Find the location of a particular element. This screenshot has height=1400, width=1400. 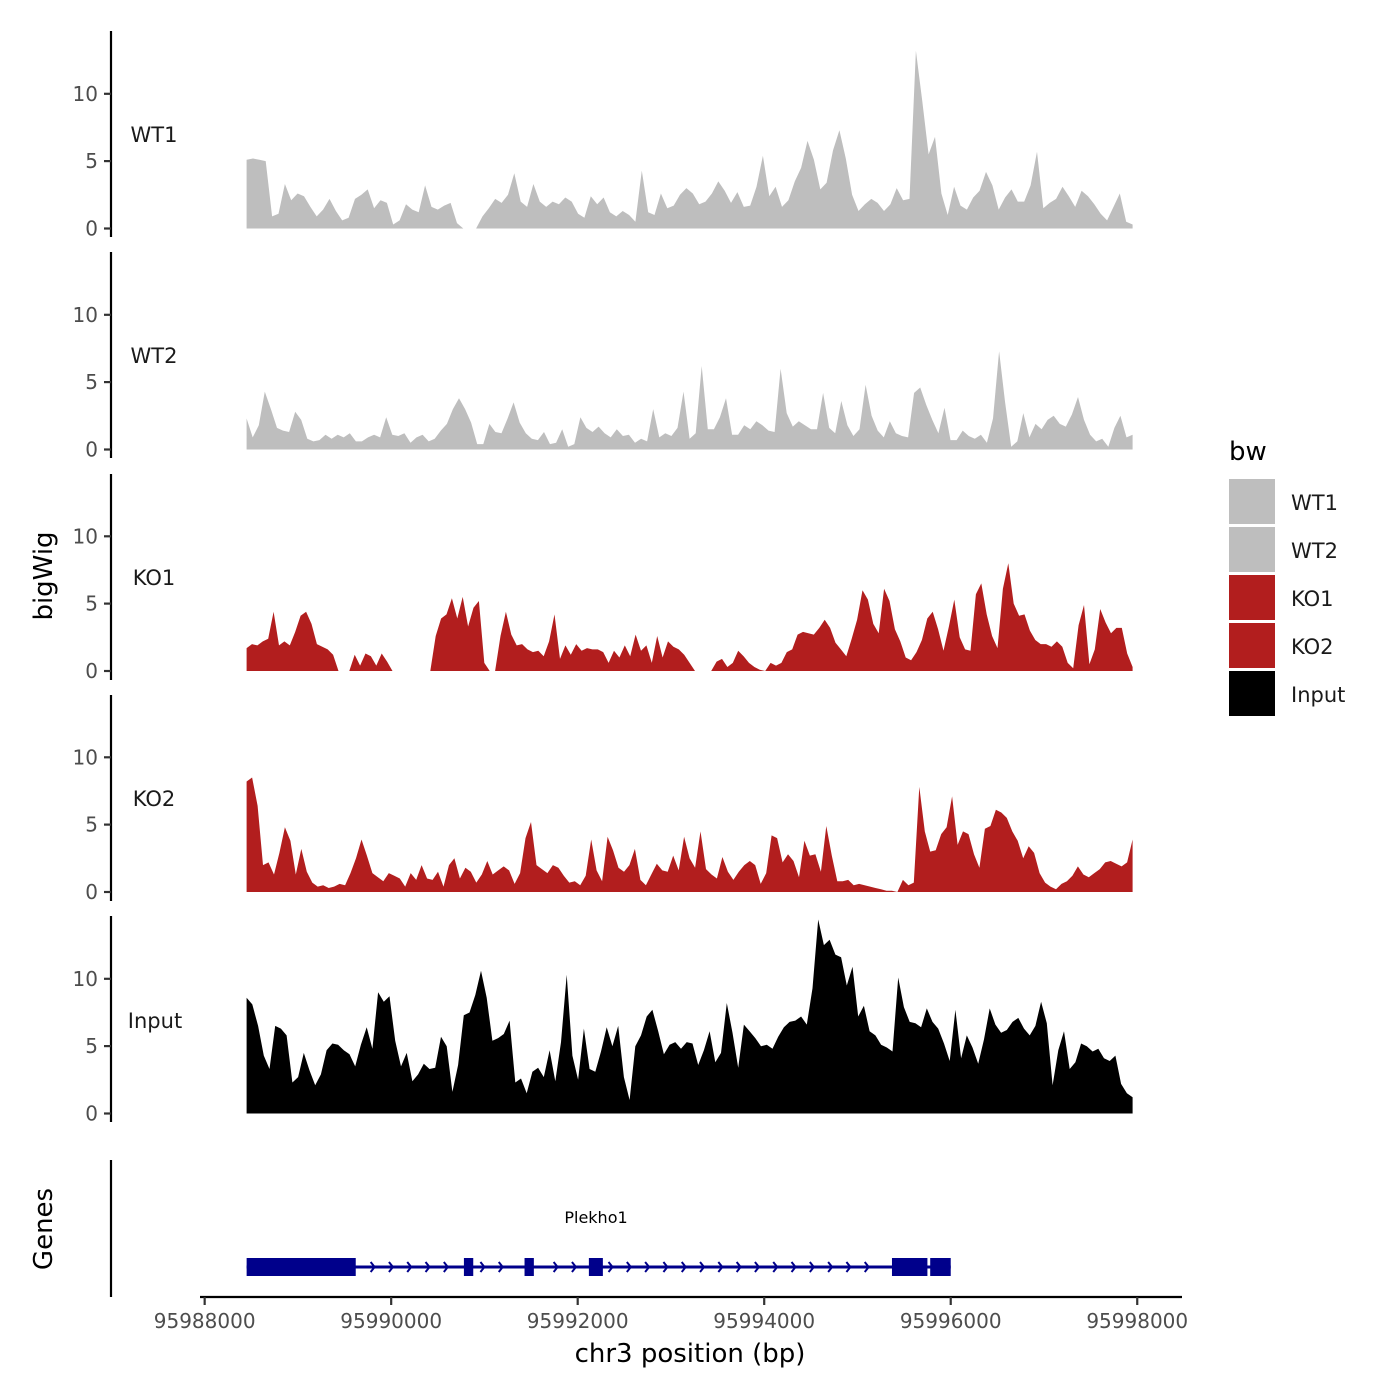

track-panel-ko1: 0 5 10 KO1 is located at coordinates (603, 578).